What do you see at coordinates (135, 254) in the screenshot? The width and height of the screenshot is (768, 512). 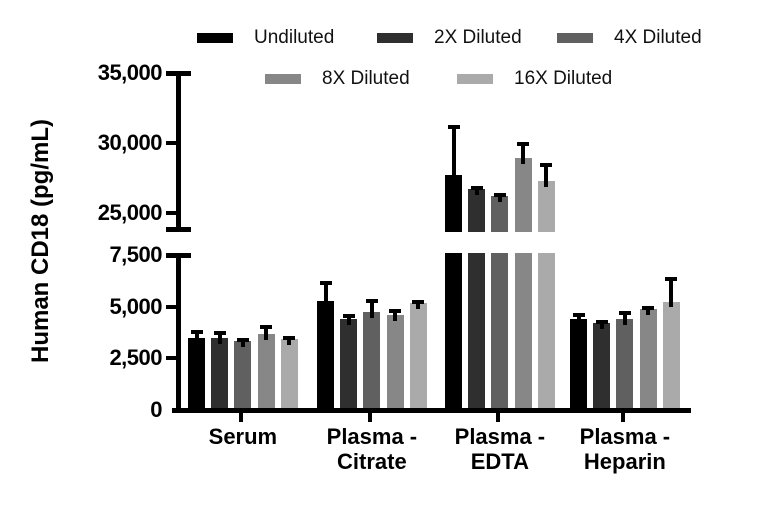 I see `y-tick-label-7500: 7,500` at bounding box center [135, 254].